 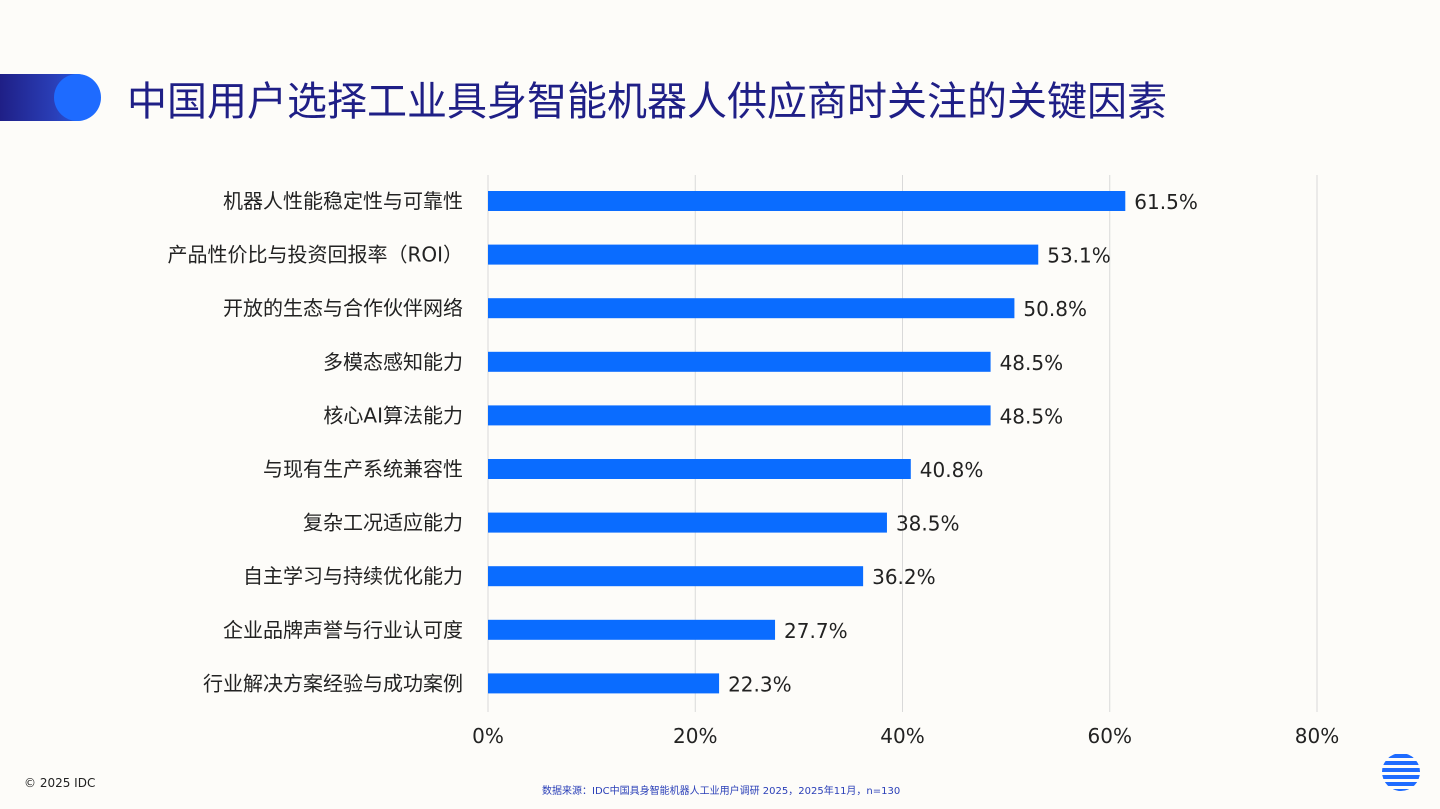 I want to click on category-label-0: 机器人性能稳定性与可靠性, so click(x=343, y=201).